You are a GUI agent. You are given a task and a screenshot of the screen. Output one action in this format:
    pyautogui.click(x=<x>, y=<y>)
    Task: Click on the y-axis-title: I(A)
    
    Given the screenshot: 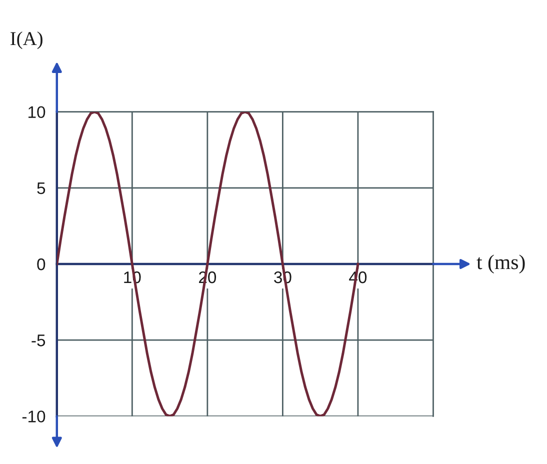 What is the action you would take?
    pyautogui.click(x=26, y=40)
    